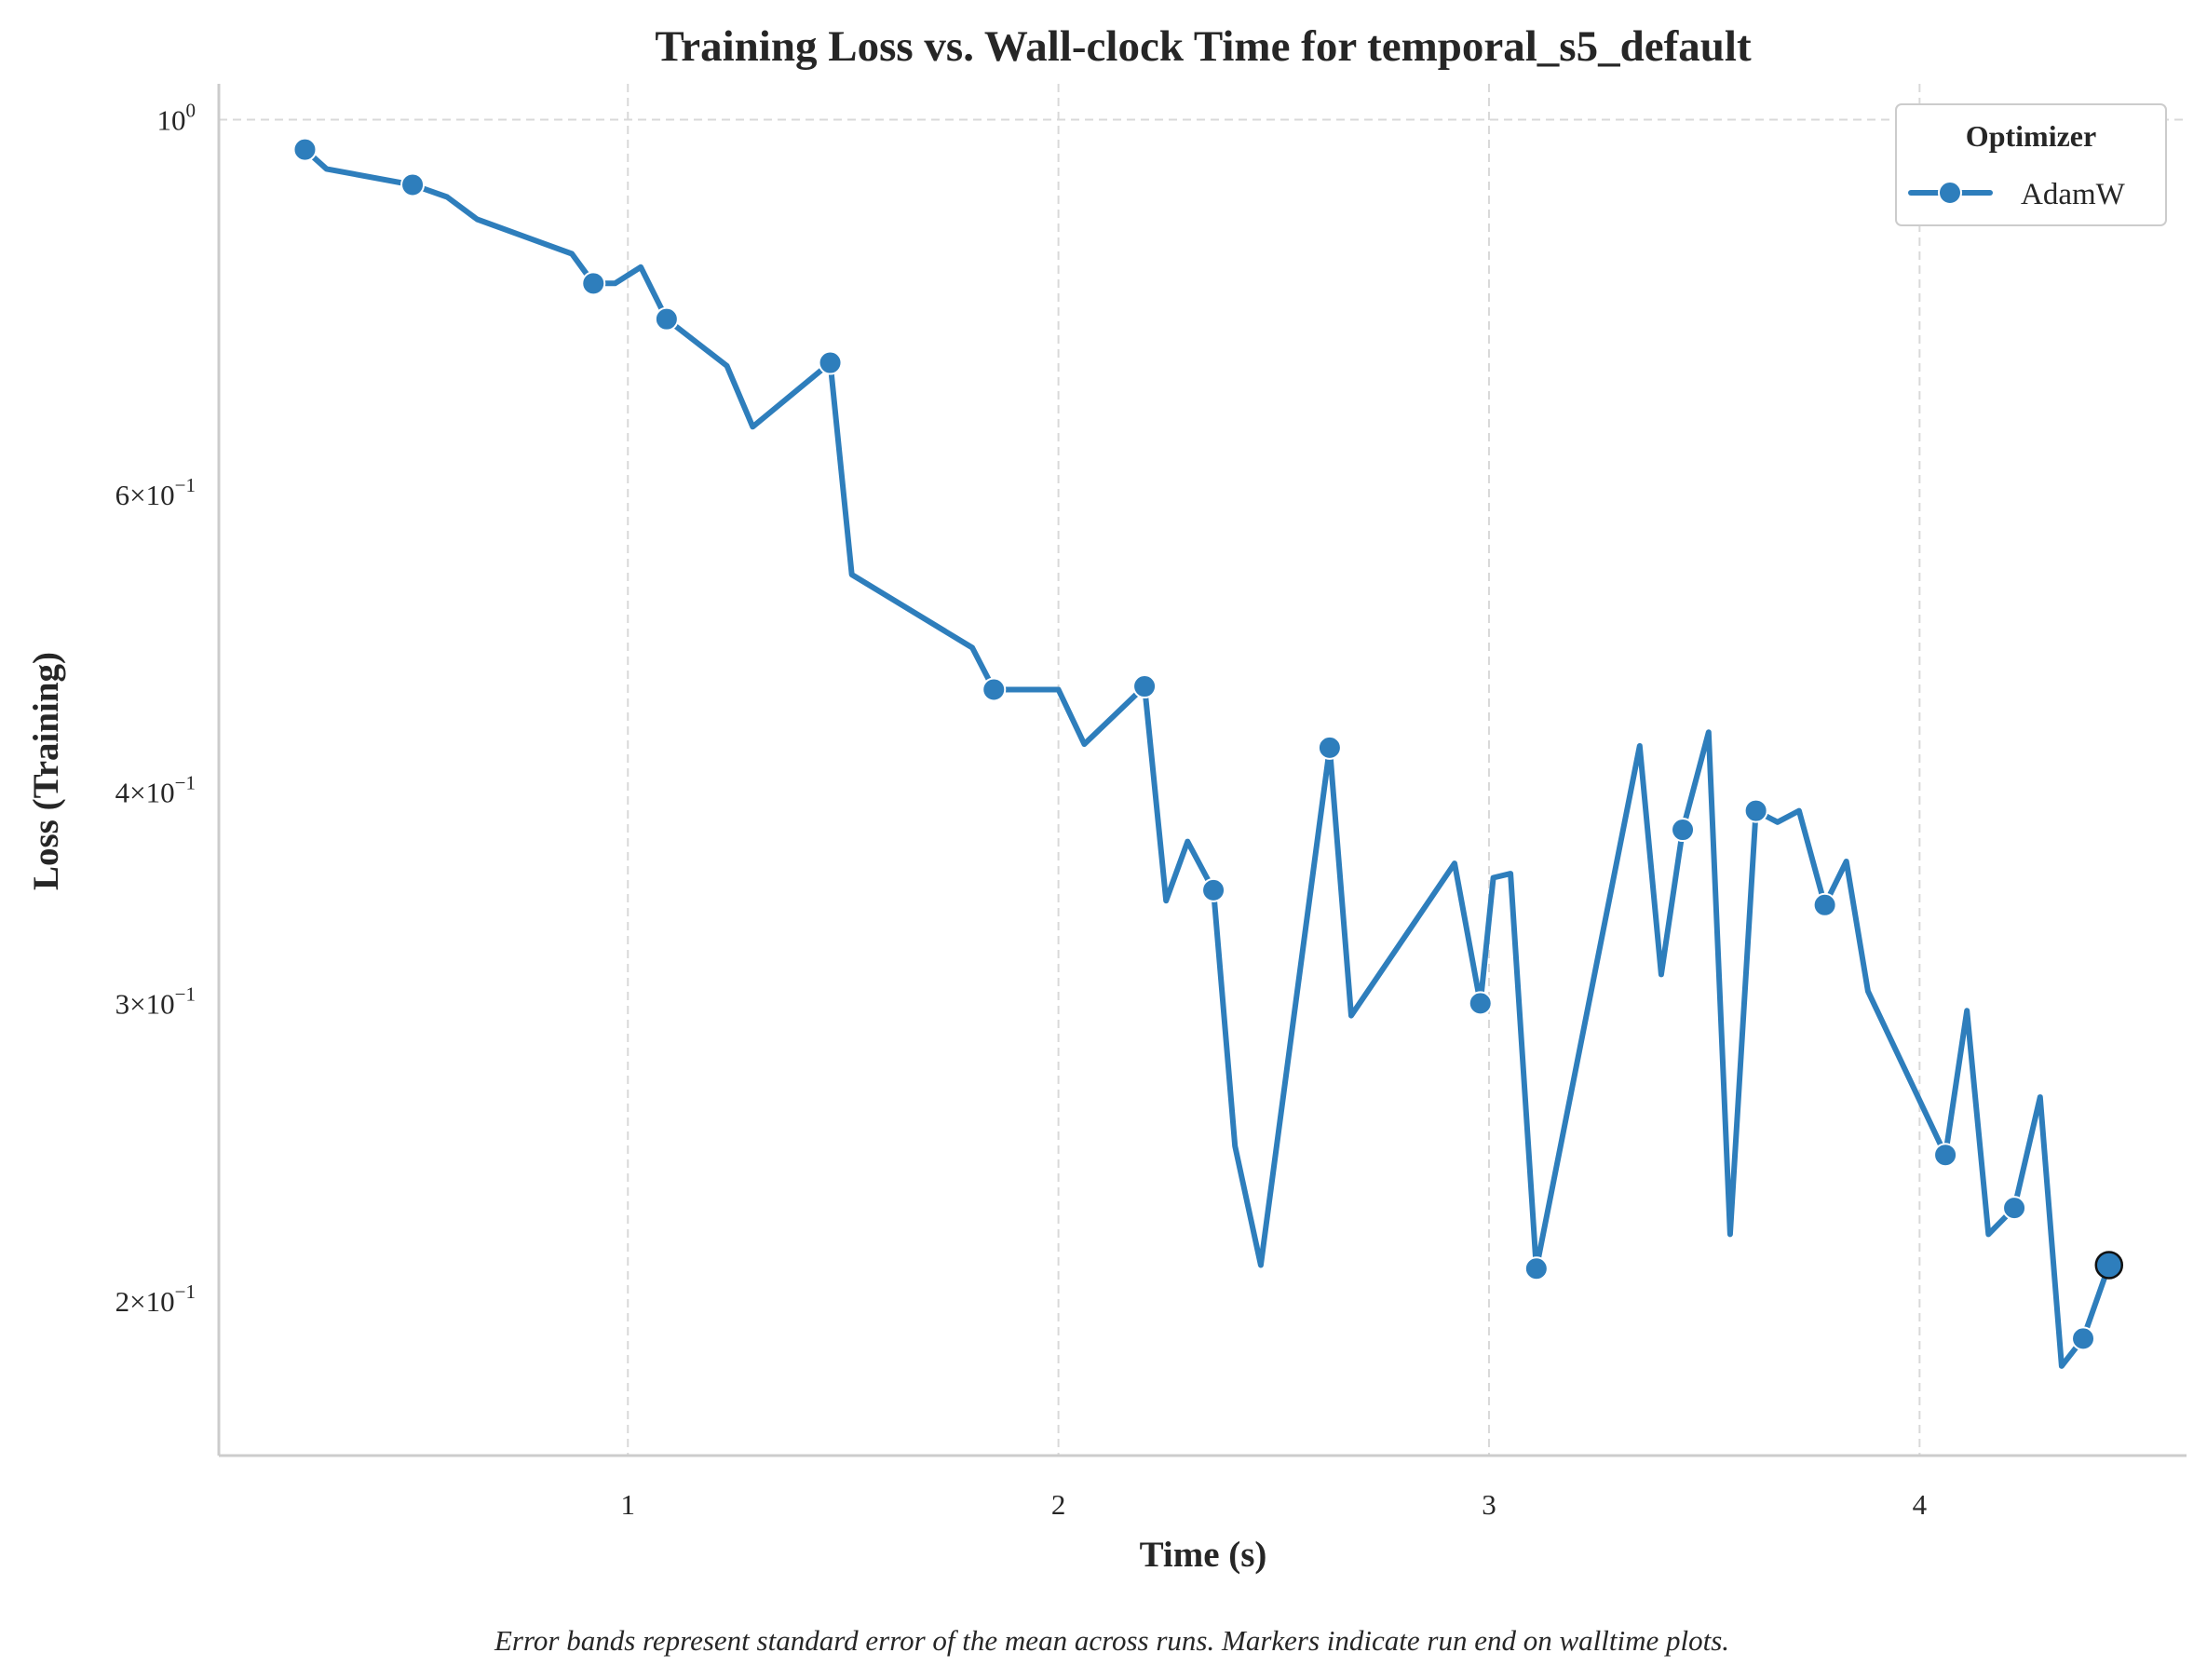 The height and width of the screenshot is (1680, 2207). What do you see at coordinates (627, 1504) in the screenshot?
I see `x-tick-label: 1` at bounding box center [627, 1504].